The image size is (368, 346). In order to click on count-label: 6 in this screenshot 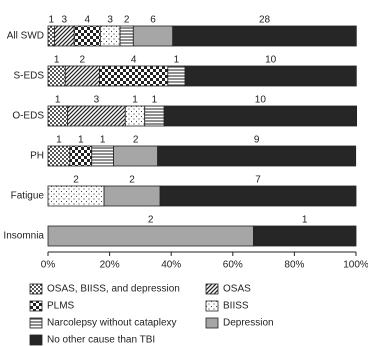, I will do `click(153, 20)`.